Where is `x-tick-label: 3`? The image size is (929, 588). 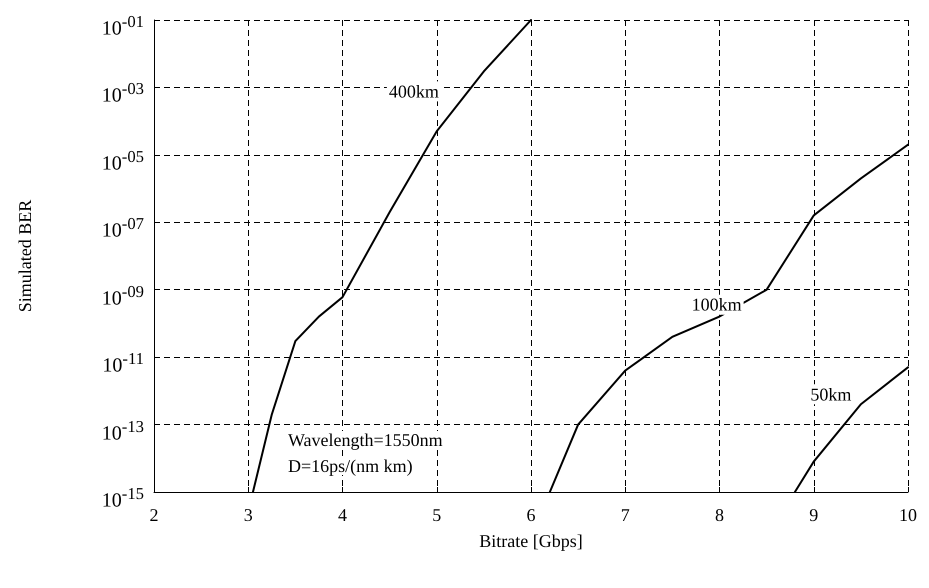 x-tick-label: 3 is located at coordinates (248, 515).